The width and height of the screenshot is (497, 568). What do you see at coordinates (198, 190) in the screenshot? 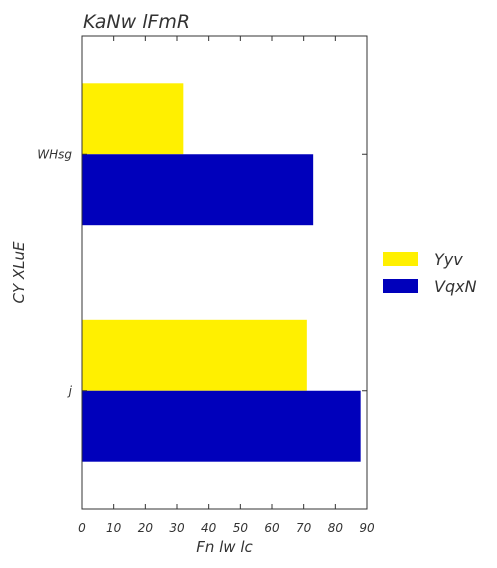
I see `bar-VqxN-WHsg` at bounding box center [198, 190].